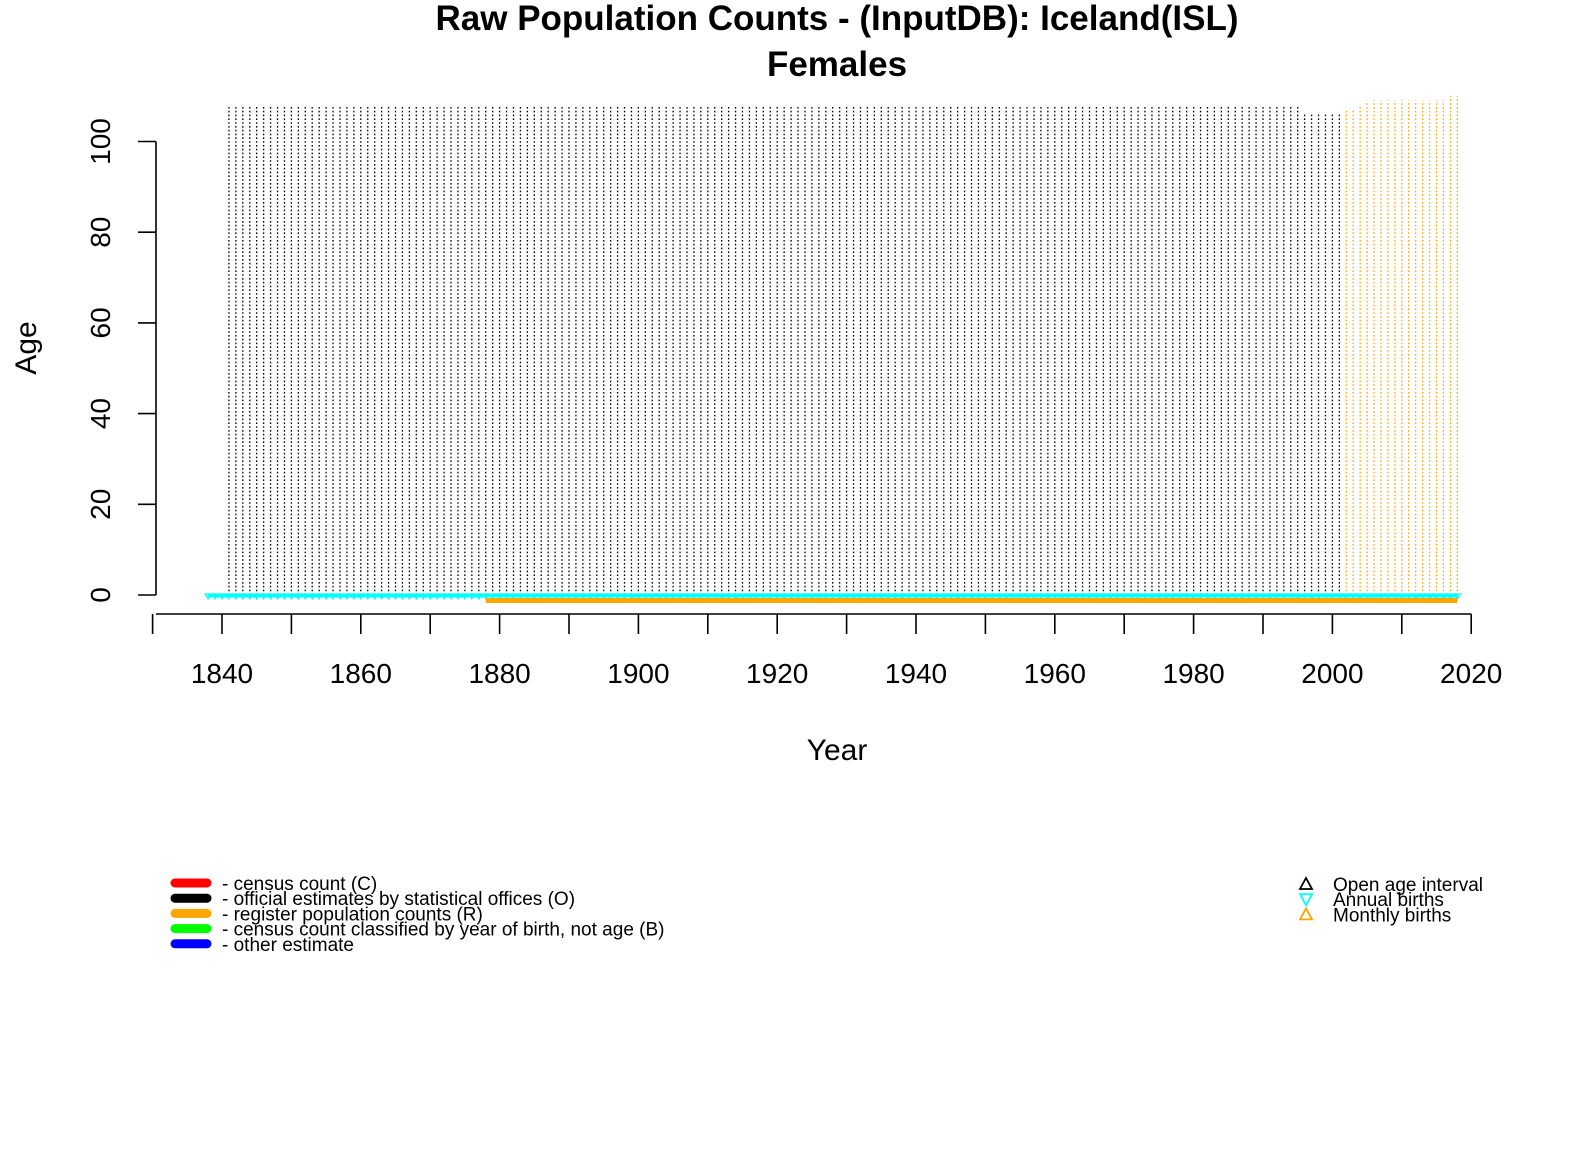 Image resolution: width=1584 pixels, height=1152 pixels. Describe the element at coordinates (299, 884) in the screenshot. I see `legend-label: - census count (C)` at that location.